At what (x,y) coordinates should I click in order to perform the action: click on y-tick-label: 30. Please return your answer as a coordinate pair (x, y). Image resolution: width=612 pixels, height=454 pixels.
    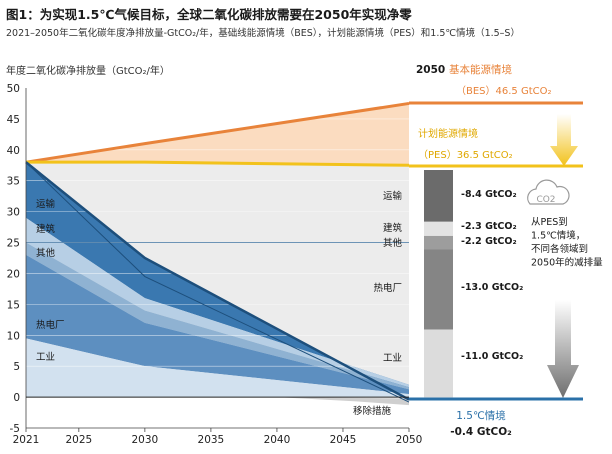
    Looking at the image, I should click on (13, 213).